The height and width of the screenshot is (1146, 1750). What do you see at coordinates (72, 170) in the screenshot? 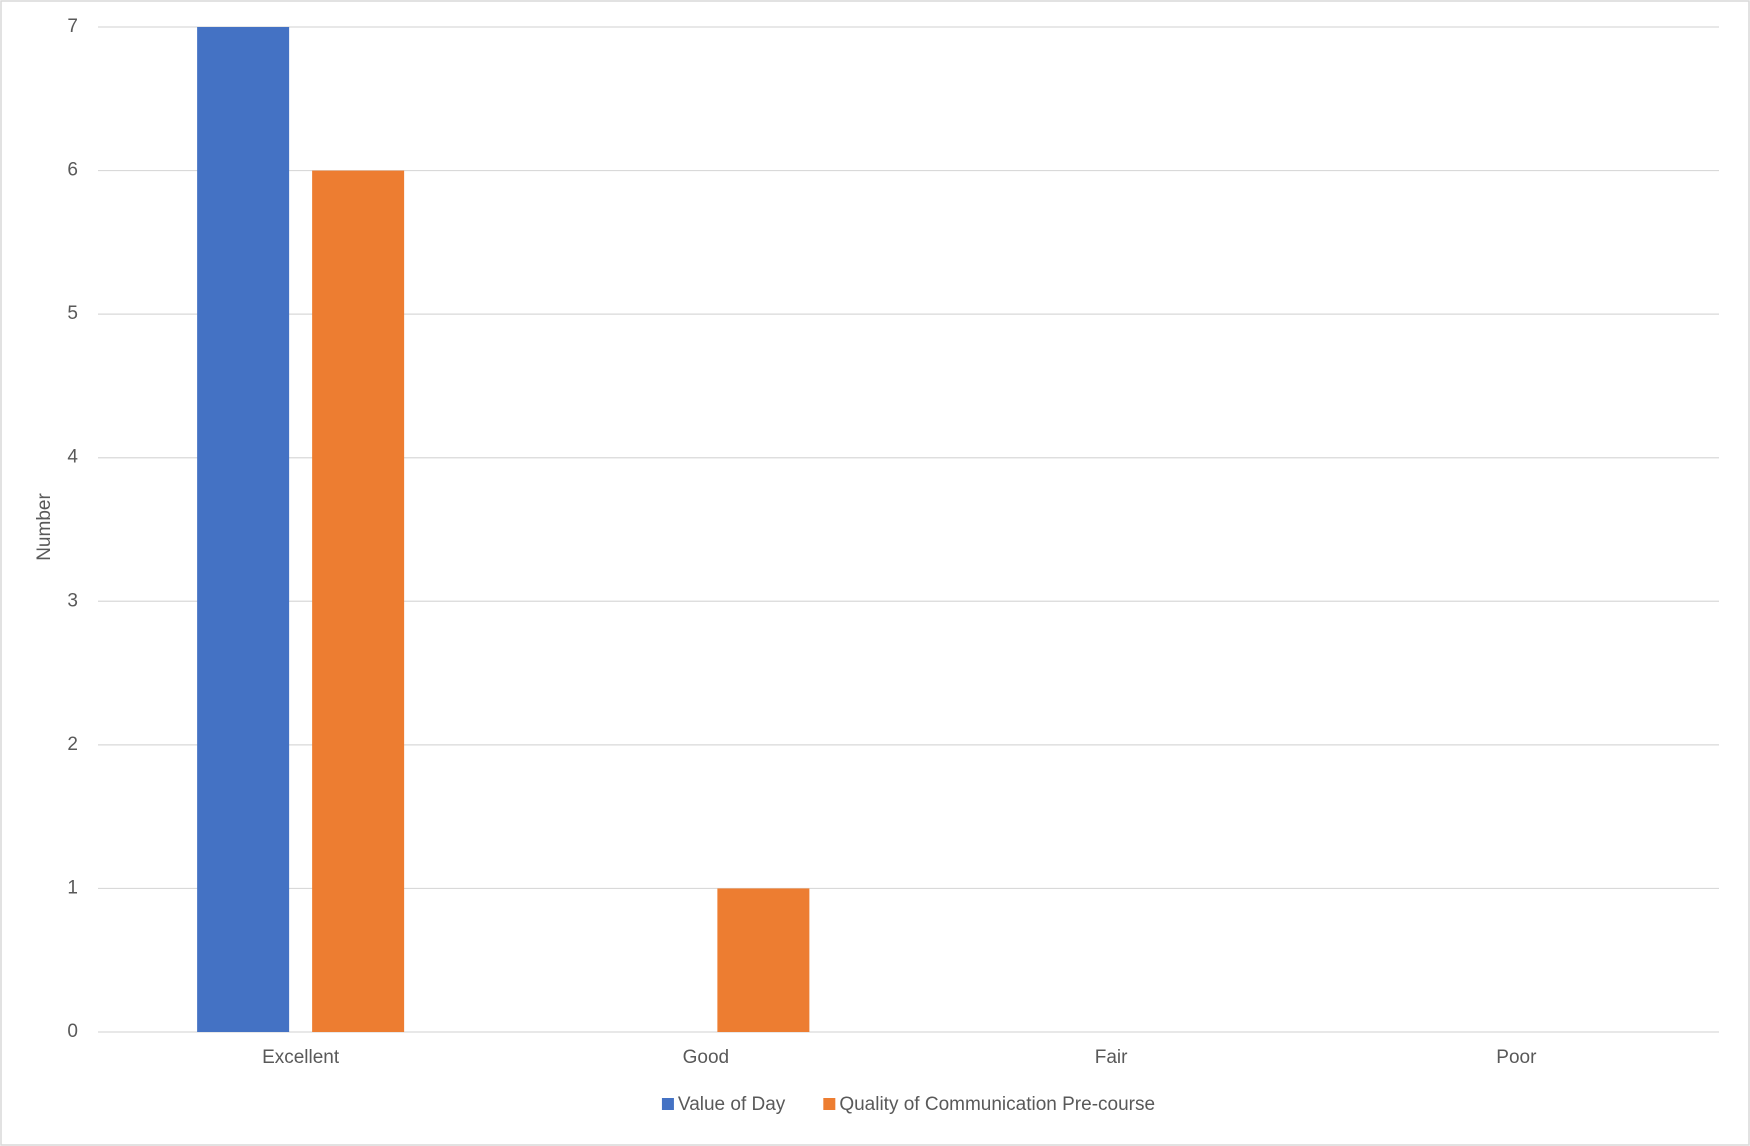
I see `y-tick-label: 6` at bounding box center [72, 170].